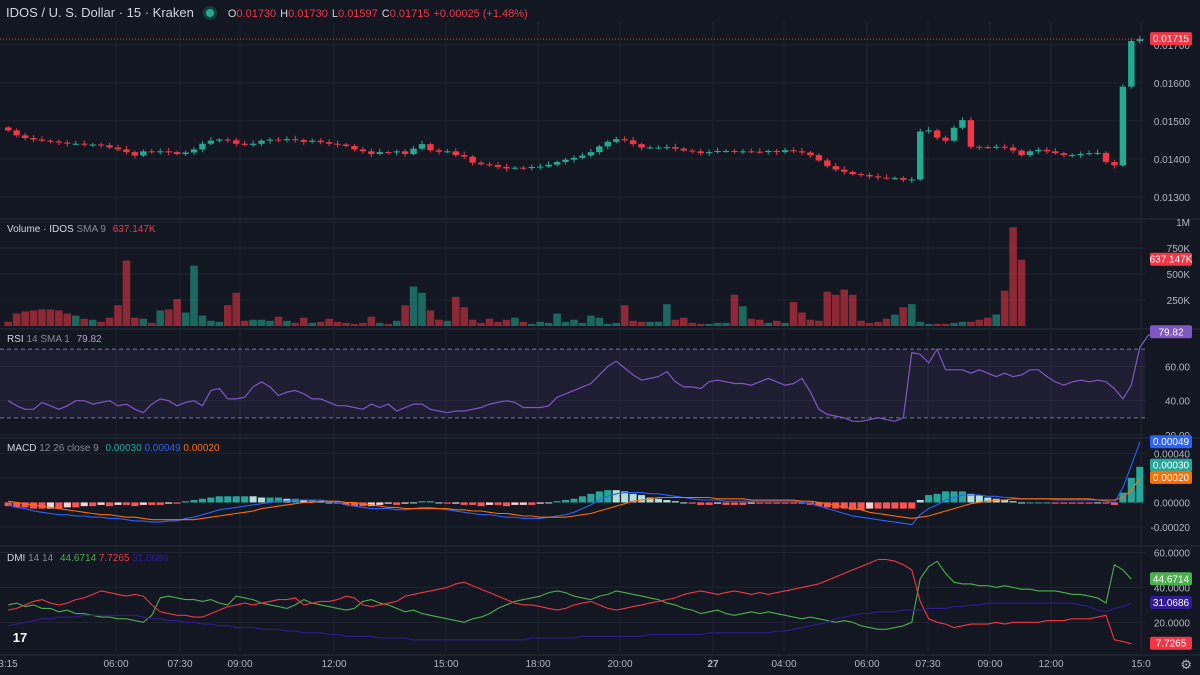 The width and height of the screenshot is (1200, 675). Describe the element at coordinates (1186, 664) in the screenshot. I see `gear-icon: ⚙` at that location.